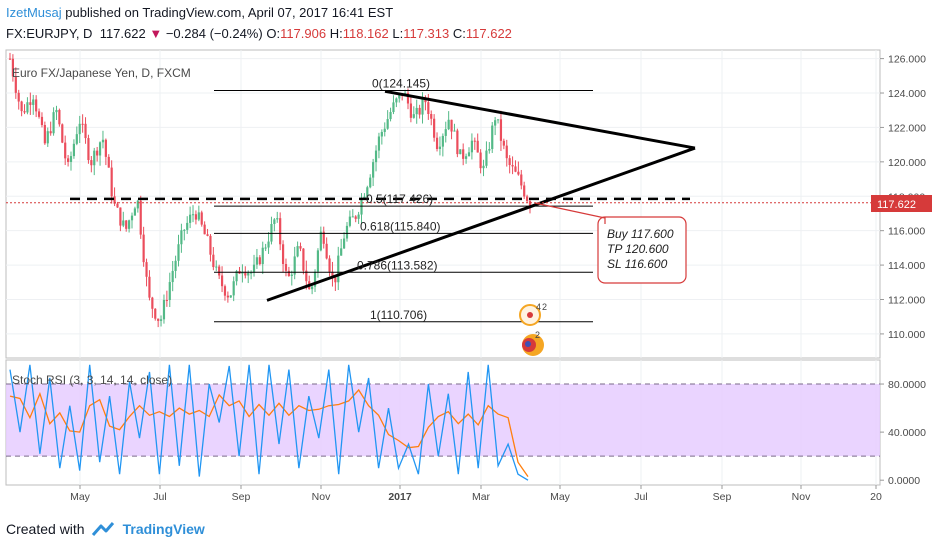 The width and height of the screenshot is (932, 550). Describe the element at coordinates (303, 33) in the screenshot. I see `open-value: 117.906` at that location.